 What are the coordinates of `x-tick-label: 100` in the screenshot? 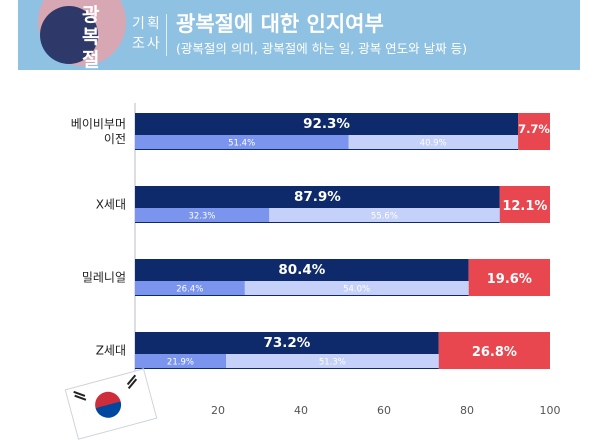 It's located at (550, 410).